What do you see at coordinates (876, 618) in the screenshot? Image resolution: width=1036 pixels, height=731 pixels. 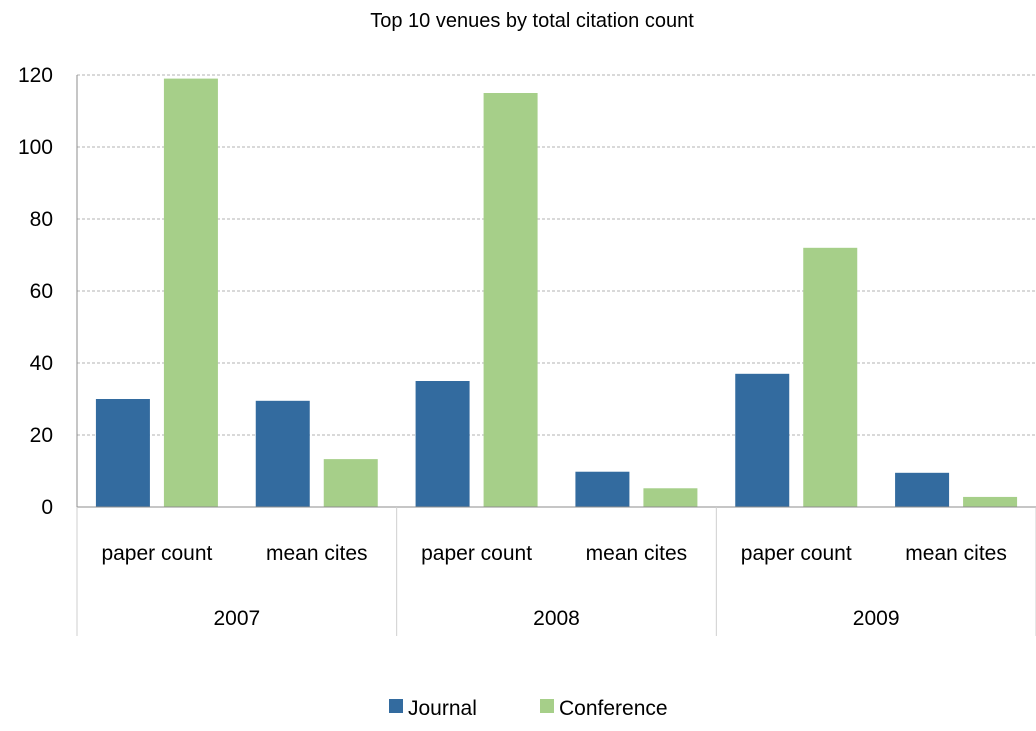 I see `x-group-label: 2009` at bounding box center [876, 618].